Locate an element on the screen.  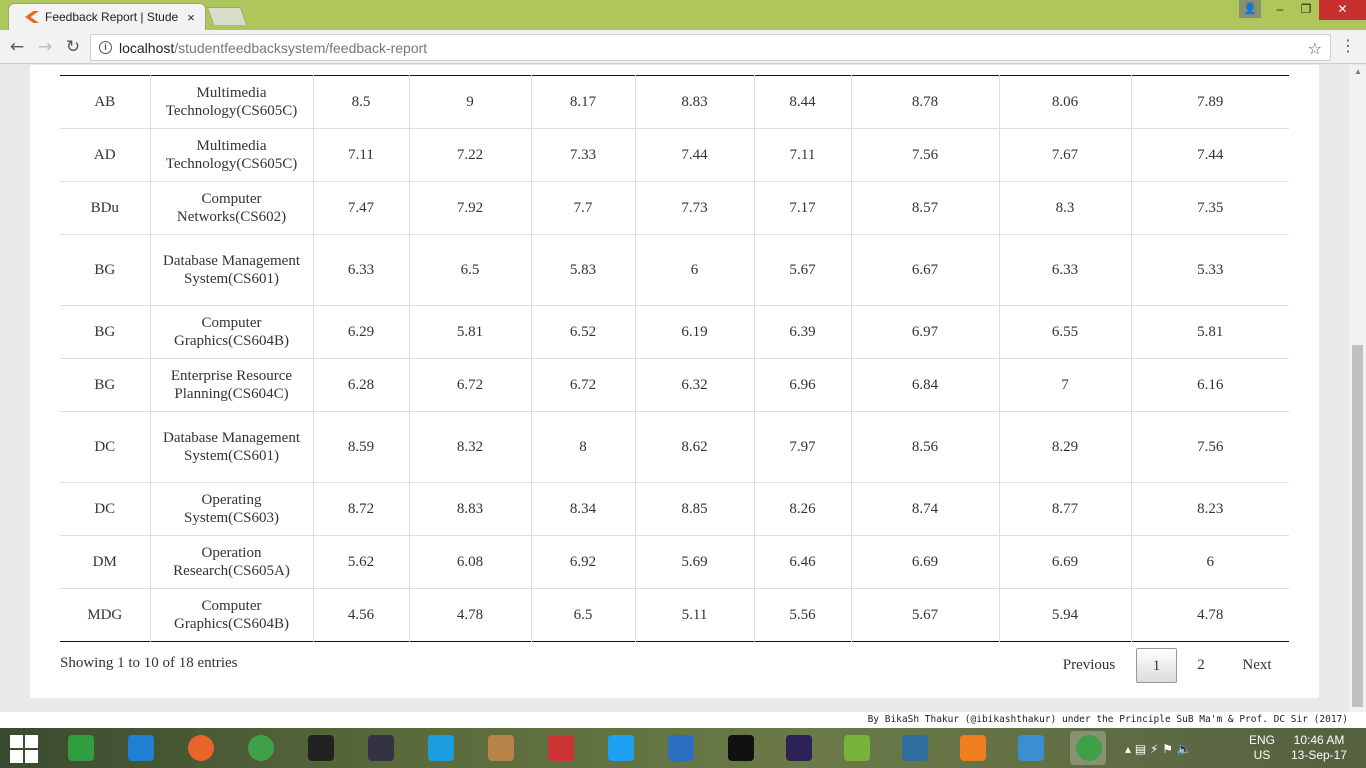
score-cell: 6 is located at coordinates (694, 270).